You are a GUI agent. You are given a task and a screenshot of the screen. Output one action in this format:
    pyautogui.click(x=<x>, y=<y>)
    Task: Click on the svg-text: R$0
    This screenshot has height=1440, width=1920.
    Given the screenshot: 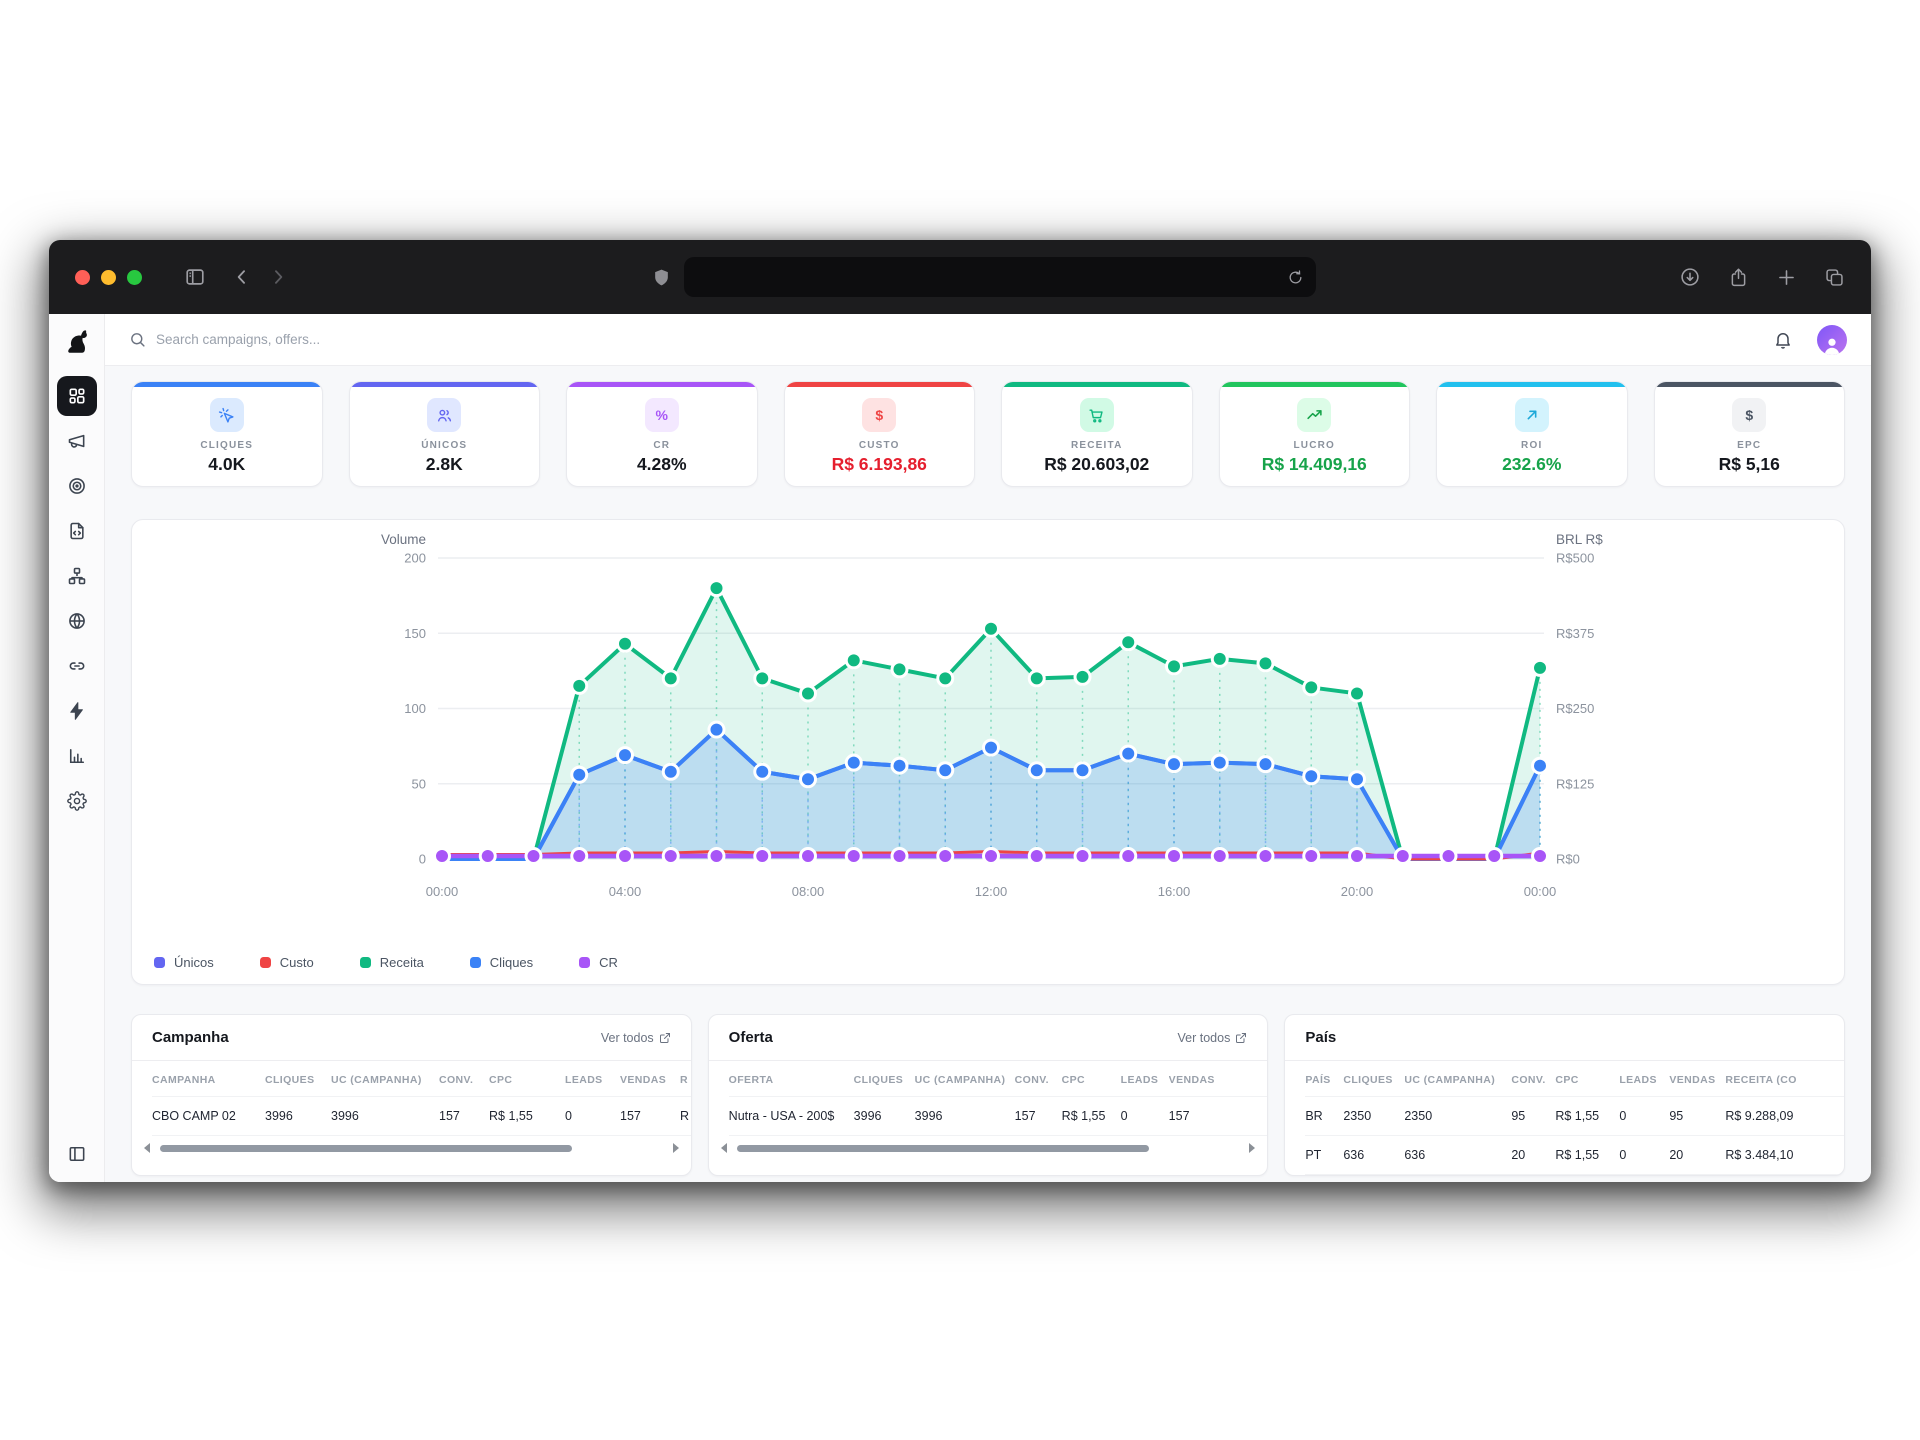 What is the action you would take?
    pyautogui.click(x=1568, y=859)
    